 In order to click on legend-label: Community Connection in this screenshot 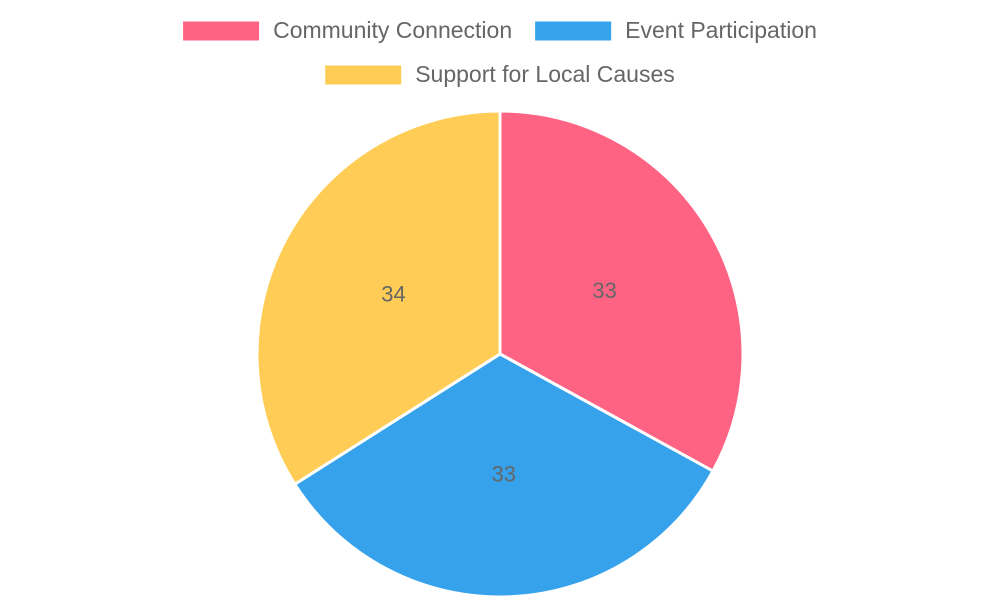, I will do `click(392, 30)`.